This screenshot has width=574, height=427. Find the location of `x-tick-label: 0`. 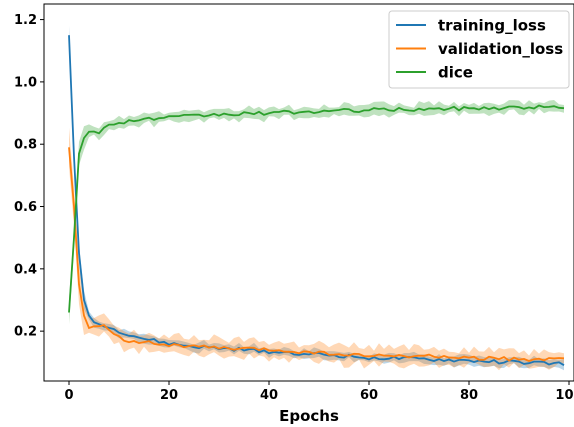

x-tick-label: 0 is located at coordinates (68, 395).